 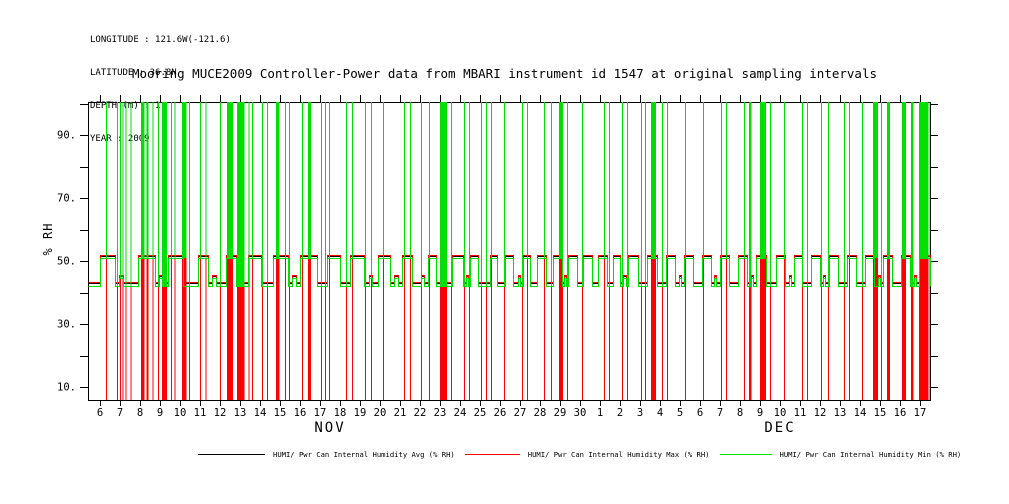 What do you see at coordinates (420, 413) in the screenshot?
I see `x-tick-label: 22` at bounding box center [420, 413].